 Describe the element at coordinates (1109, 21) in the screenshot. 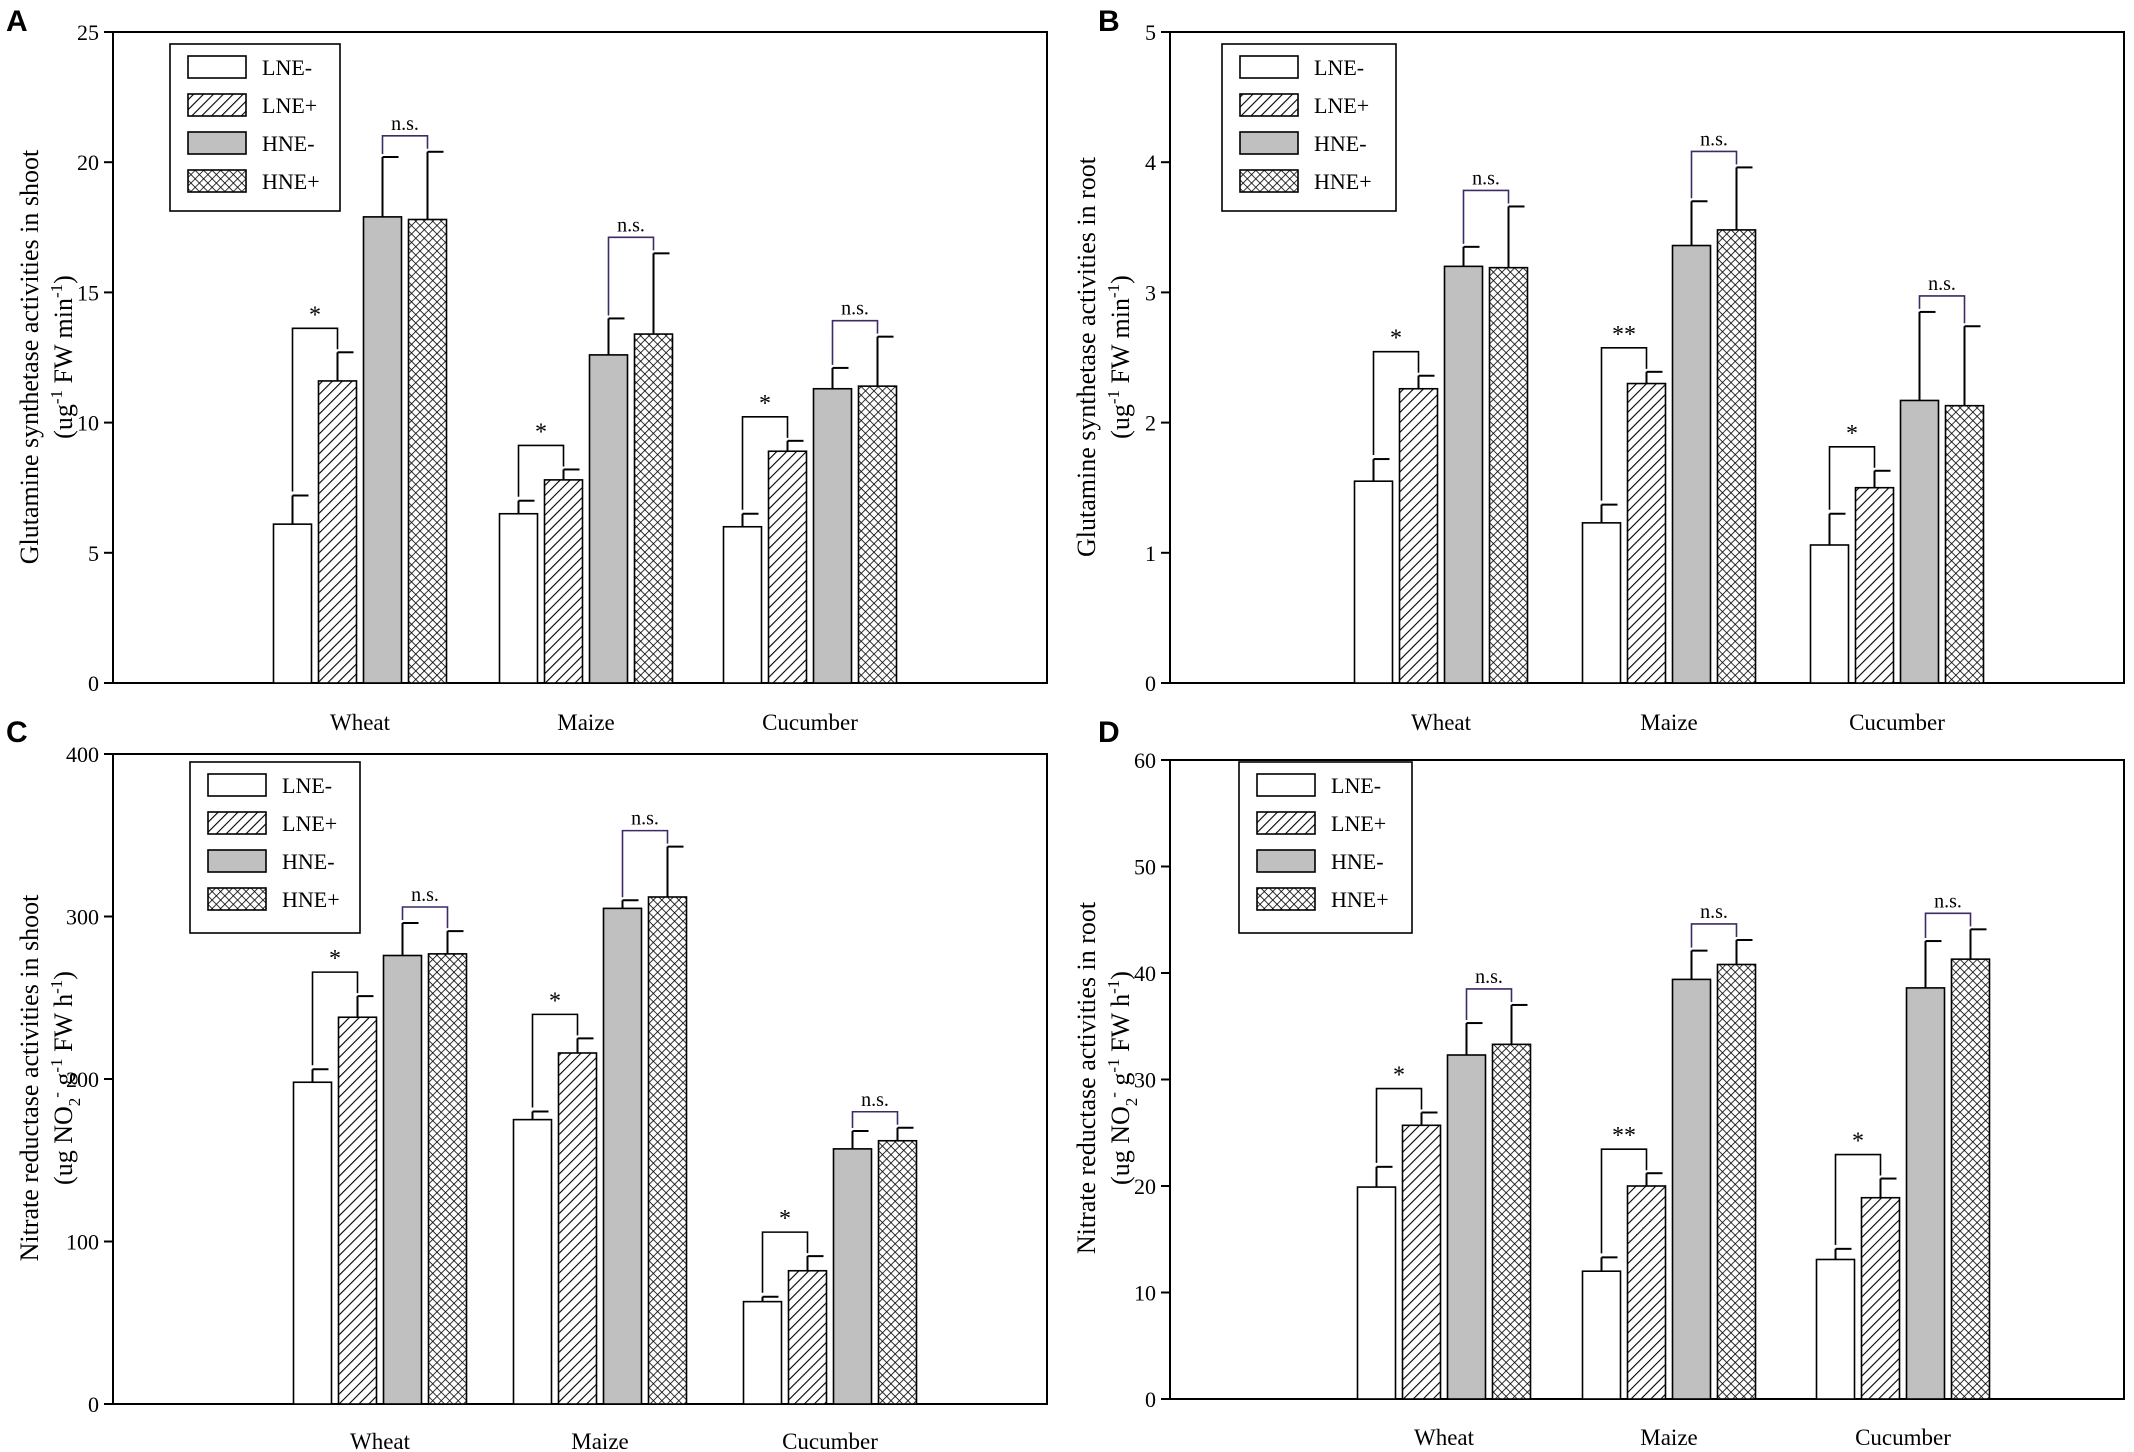

I see `panel-letter: B` at that location.